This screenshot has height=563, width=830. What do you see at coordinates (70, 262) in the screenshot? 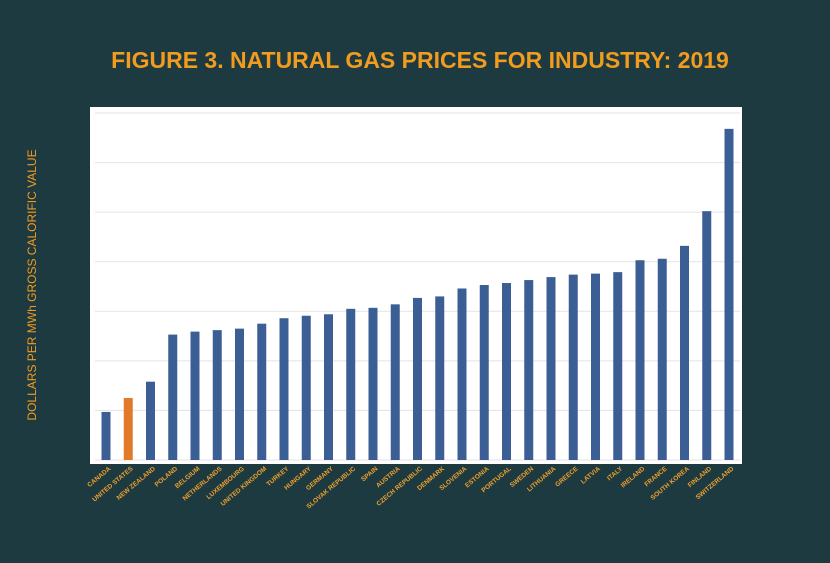
I see `y-tick-label: 40` at bounding box center [70, 262].